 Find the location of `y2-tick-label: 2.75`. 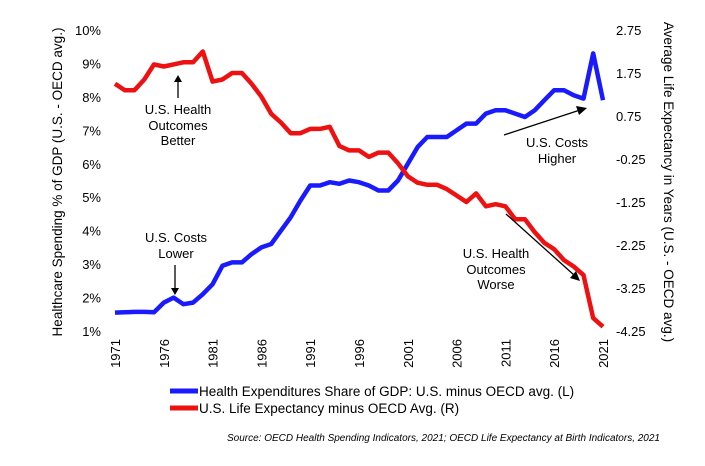

y2-tick-label: 2.75 is located at coordinates (628, 30).